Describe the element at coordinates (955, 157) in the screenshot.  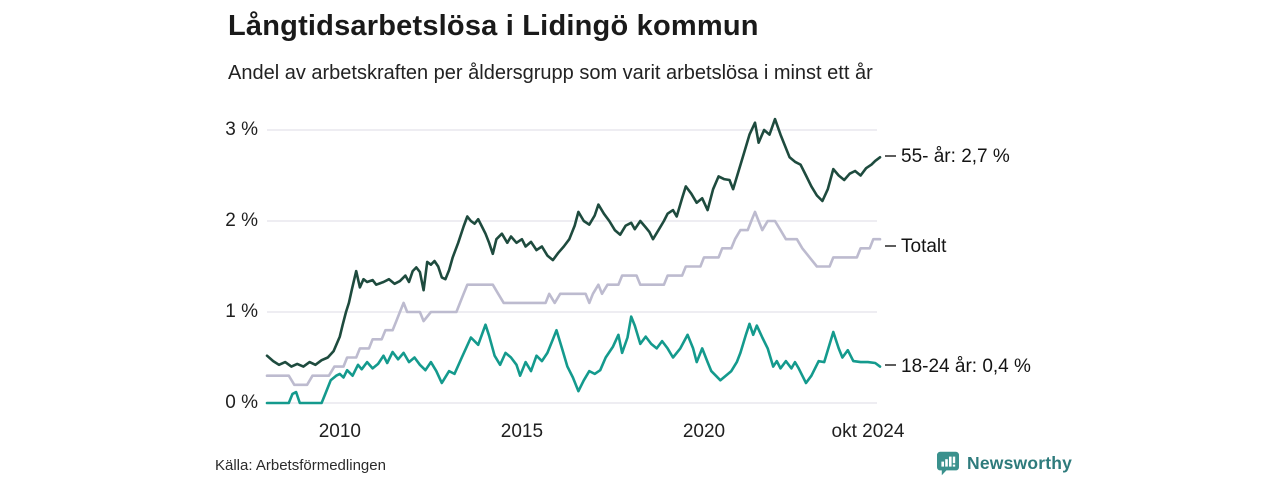
I see `series-end-label-text: 55- år: 2,7 %` at that location.